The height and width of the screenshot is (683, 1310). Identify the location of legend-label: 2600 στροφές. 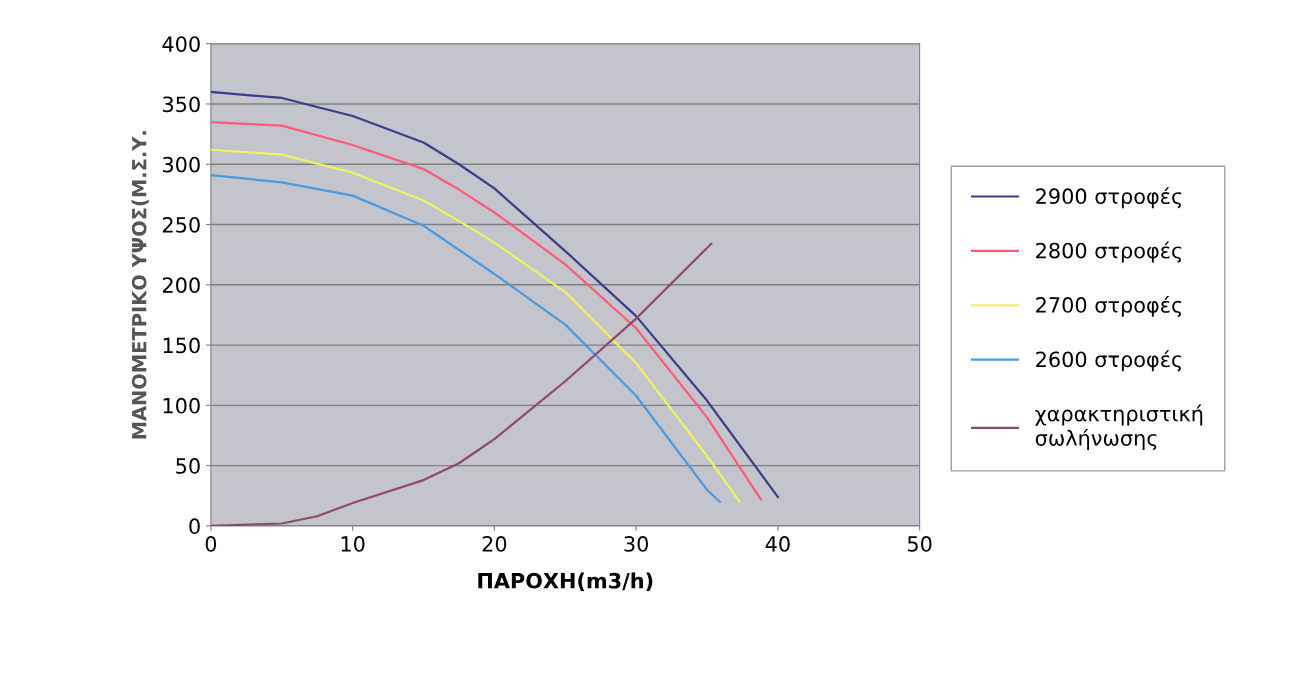
(1109, 361).